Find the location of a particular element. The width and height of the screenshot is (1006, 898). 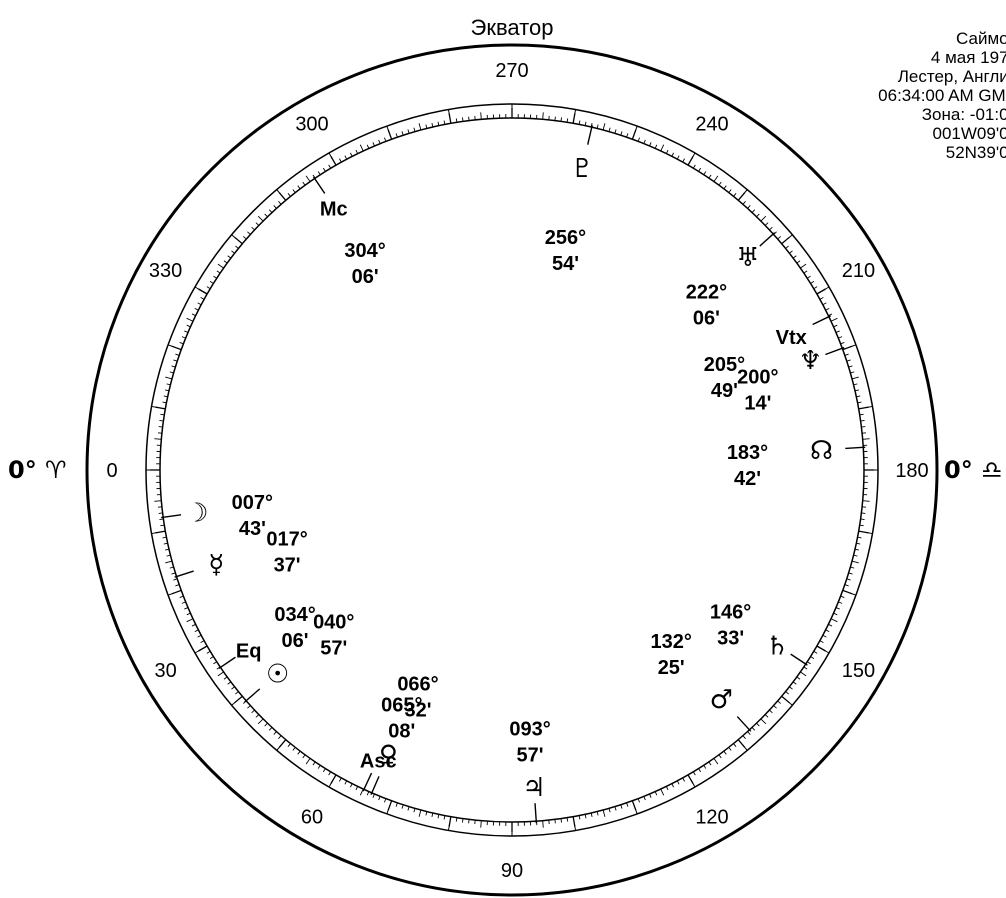

node-glyph: ☊ is located at coordinates (821, 451).